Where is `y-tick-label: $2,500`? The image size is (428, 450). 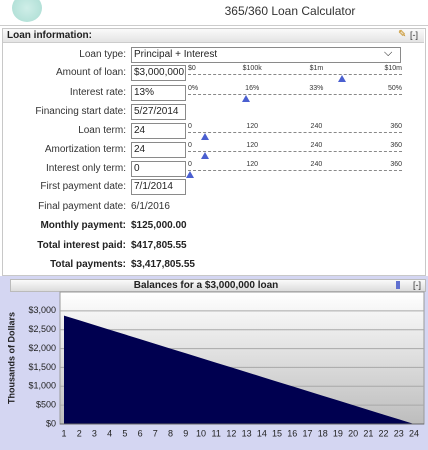
y-tick-label: $2,500 is located at coordinates (42, 329).